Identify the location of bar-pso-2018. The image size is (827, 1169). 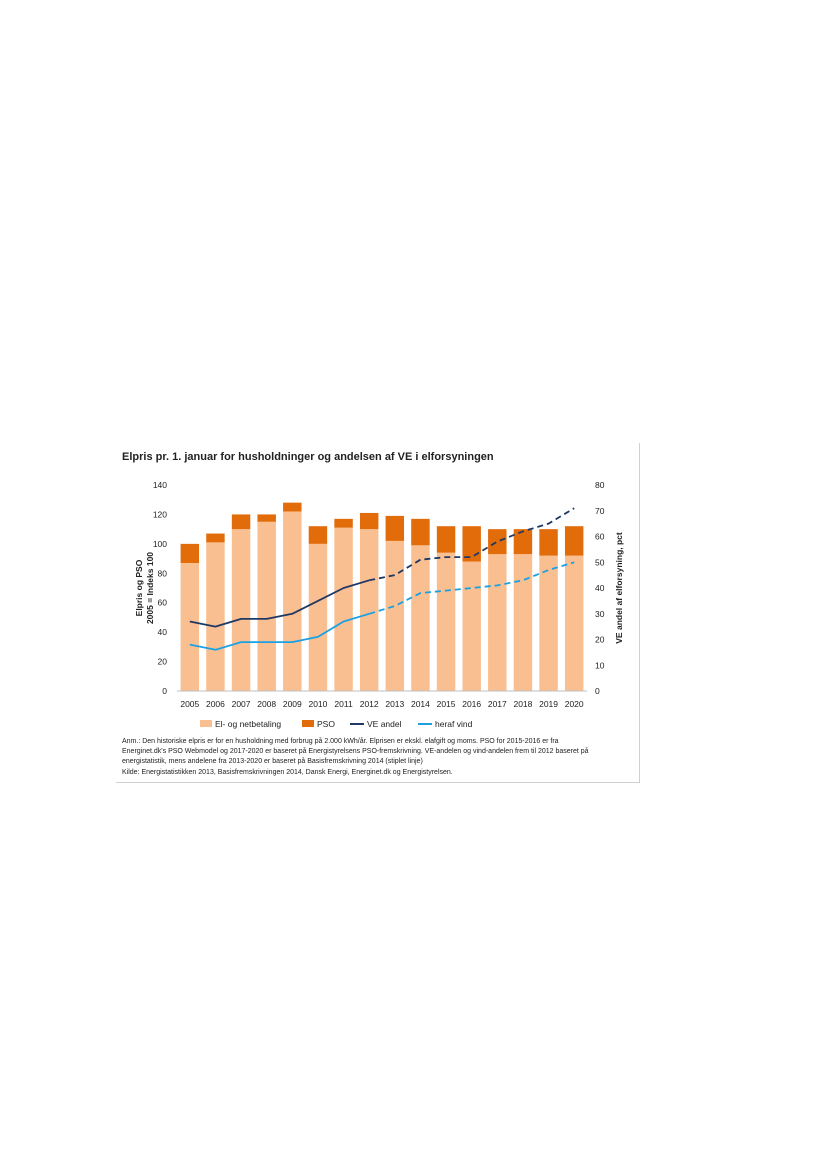
(523, 542).